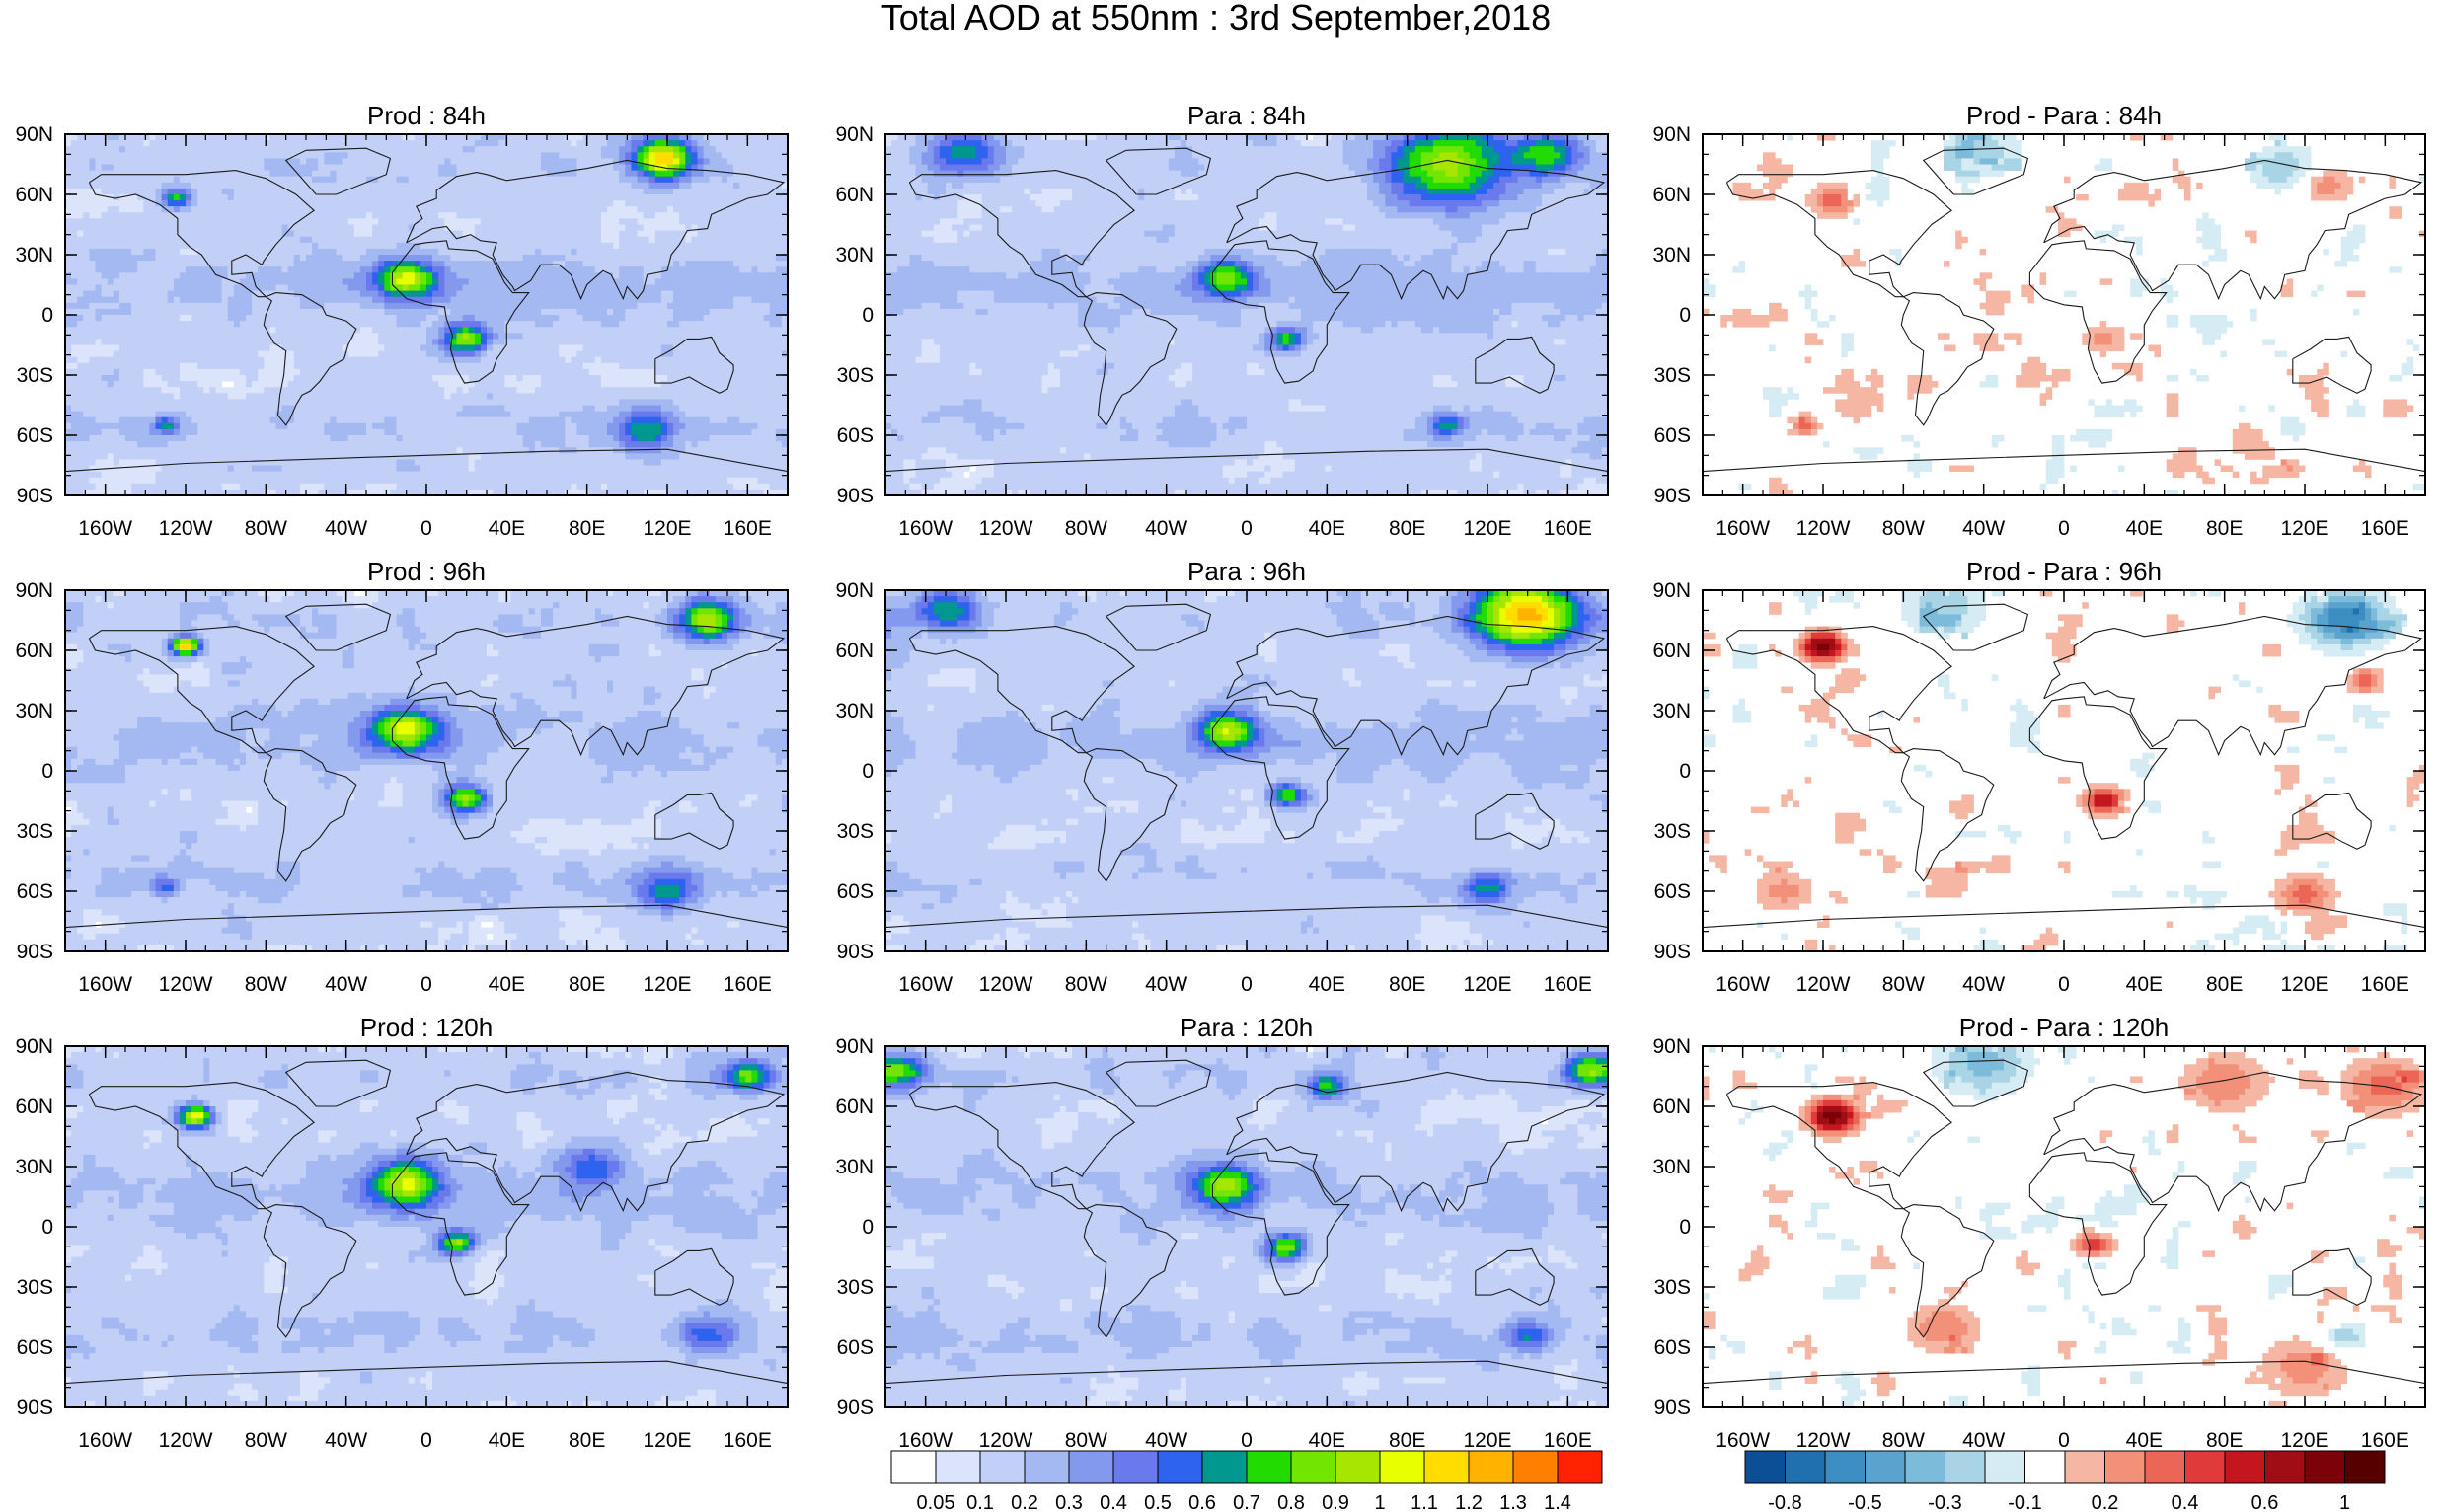 Image resolution: width=2441 pixels, height=1512 pixels. I want to click on colorbar-label: -0.1, so click(2025, 1502).